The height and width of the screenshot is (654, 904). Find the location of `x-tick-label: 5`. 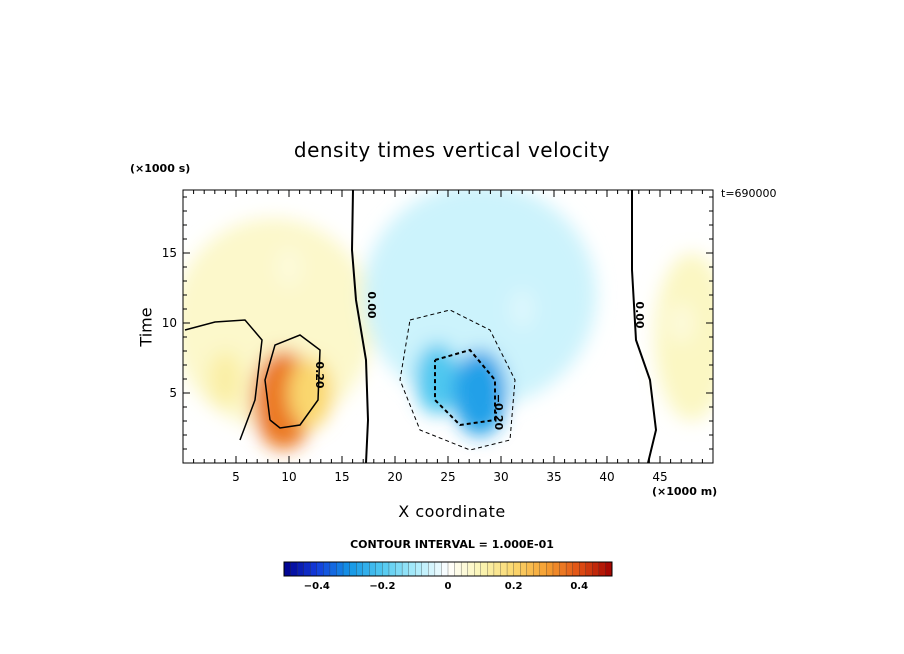

x-tick-label: 5 is located at coordinates (236, 477).